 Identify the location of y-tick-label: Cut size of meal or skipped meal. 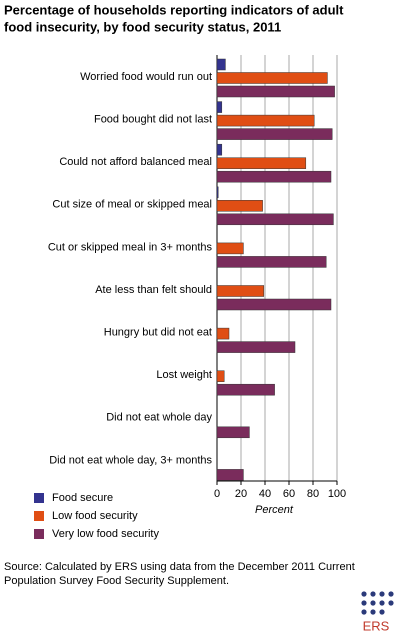
(132, 205).